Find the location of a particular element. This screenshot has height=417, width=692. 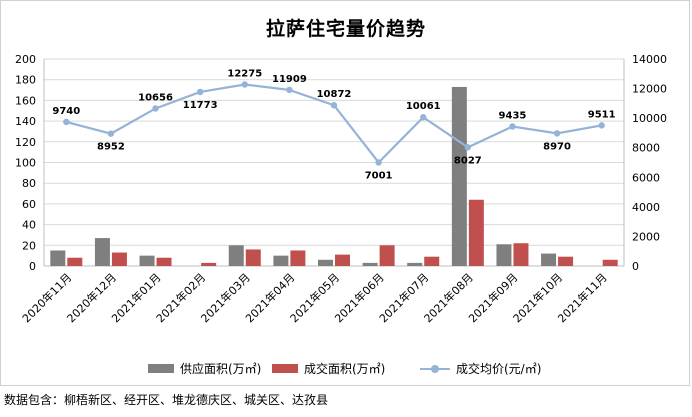

legend-item-deal-price: 成交均价(元/㎡) is located at coordinates (480, 368).